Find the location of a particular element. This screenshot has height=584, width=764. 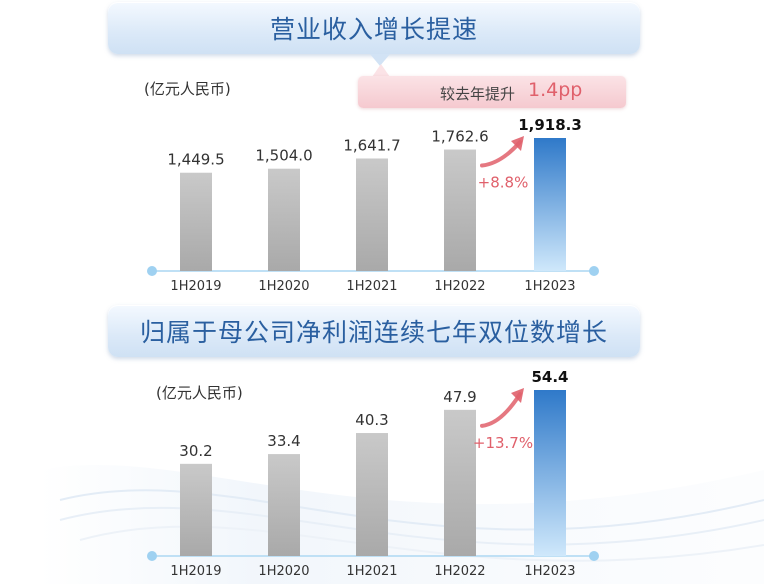

value-label-1h2023: 54.4 is located at coordinates (549, 377).